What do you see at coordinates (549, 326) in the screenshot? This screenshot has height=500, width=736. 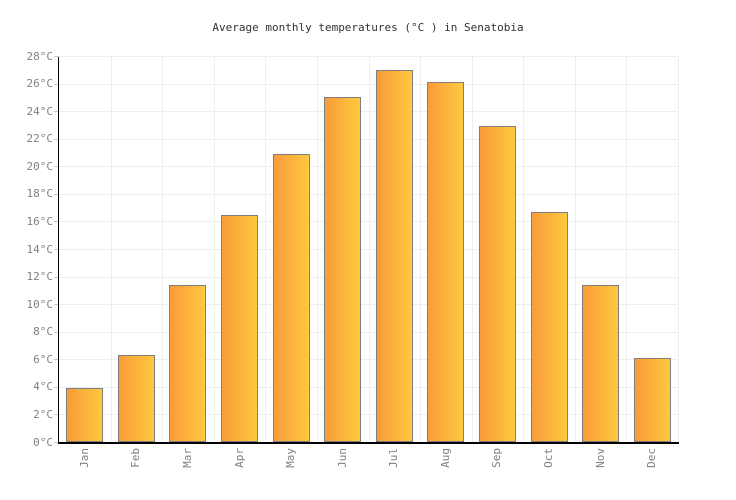 I see `bar-oct` at bounding box center [549, 326].